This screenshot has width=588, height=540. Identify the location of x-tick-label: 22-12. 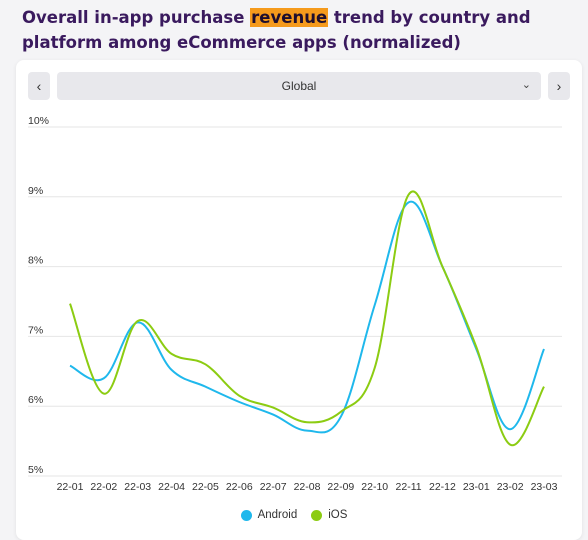
(442, 487).